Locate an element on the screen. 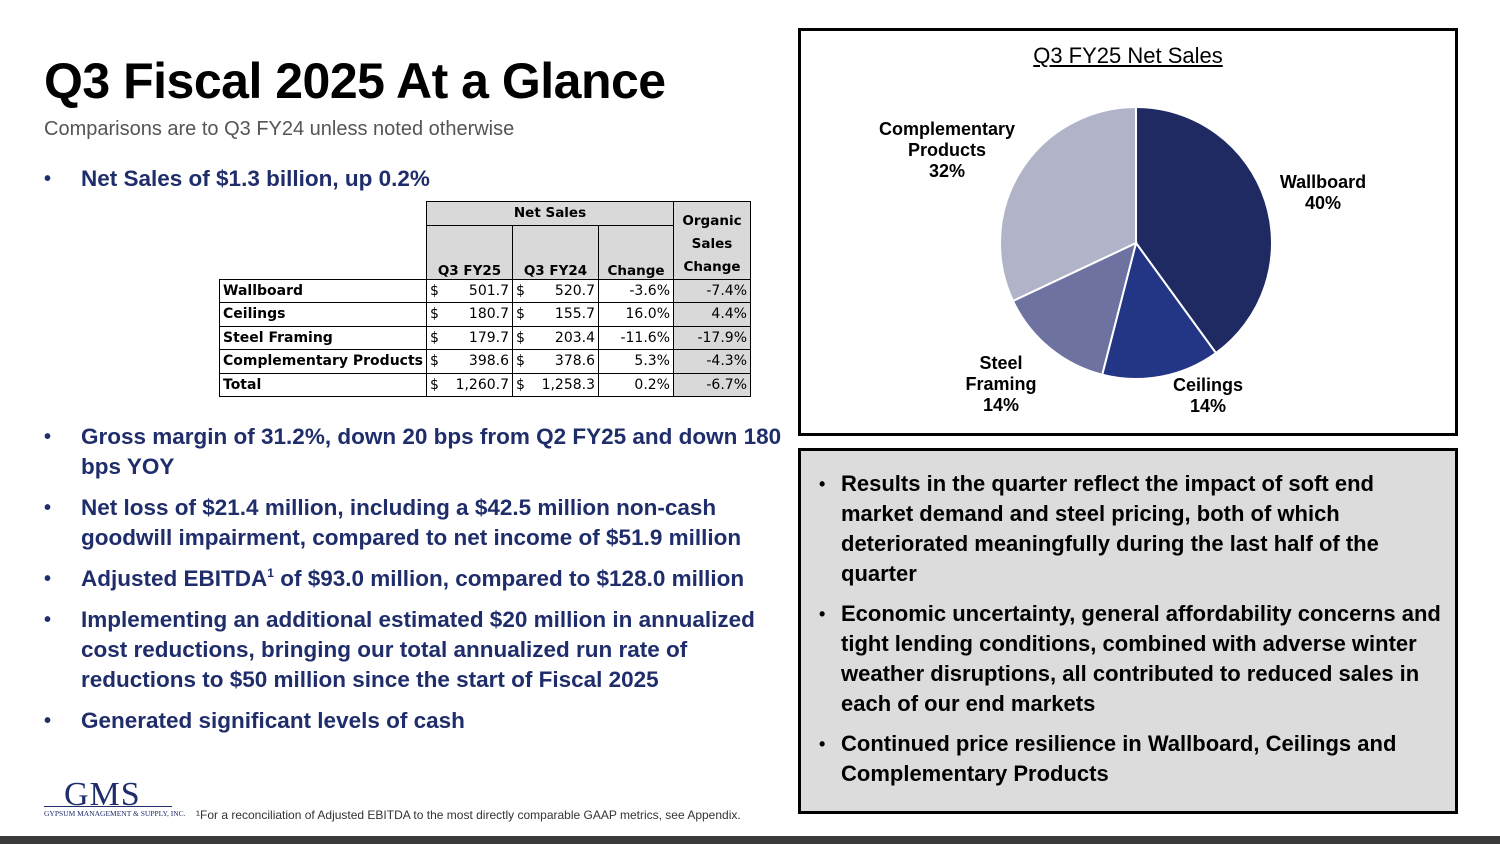 The height and width of the screenshot is (844, 1500). cell-q3-fy25: $501.7 is located at coordinates (469, 290).